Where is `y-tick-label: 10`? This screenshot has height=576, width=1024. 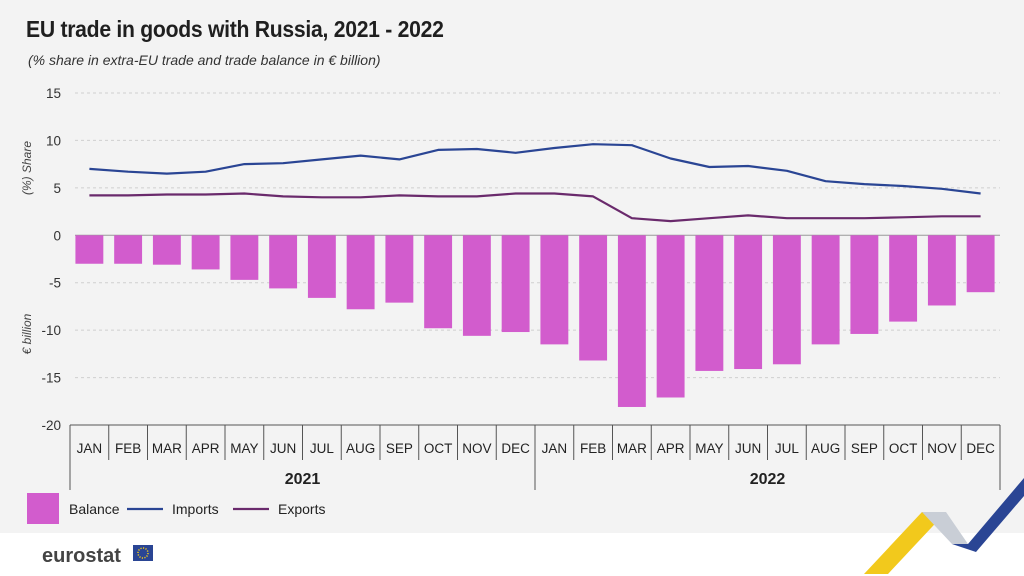 y-tick-label: 10 is located at coordinates (53, 140).